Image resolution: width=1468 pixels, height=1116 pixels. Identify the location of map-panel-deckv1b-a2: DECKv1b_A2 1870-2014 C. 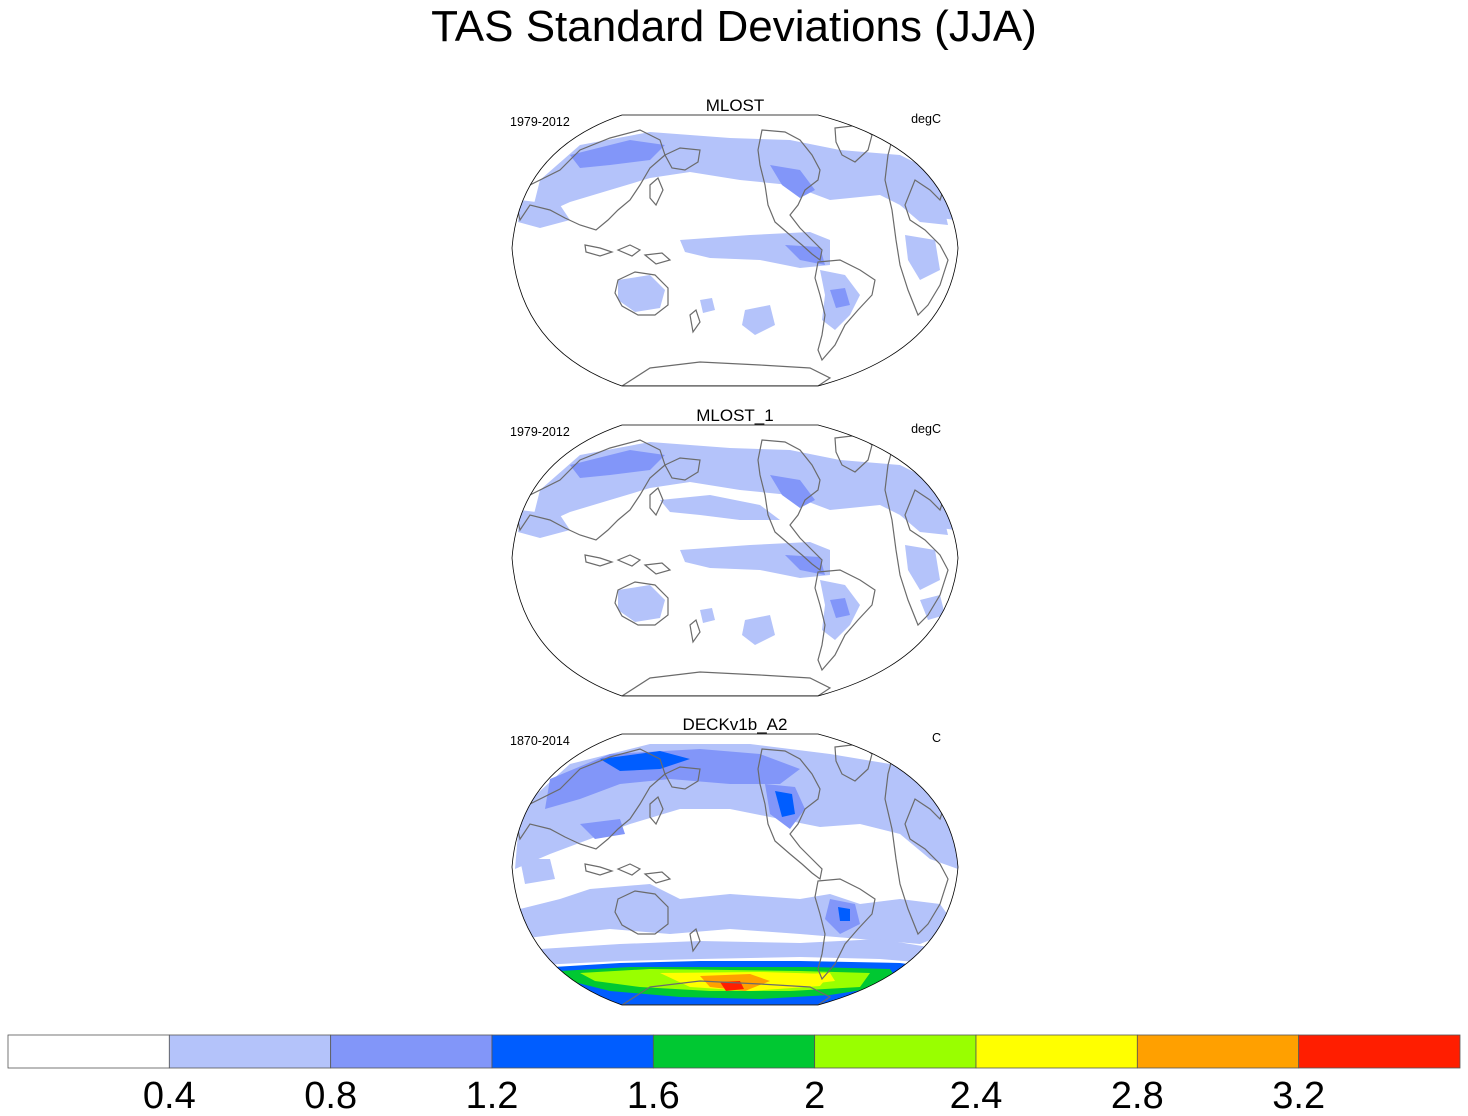
(735, 872).